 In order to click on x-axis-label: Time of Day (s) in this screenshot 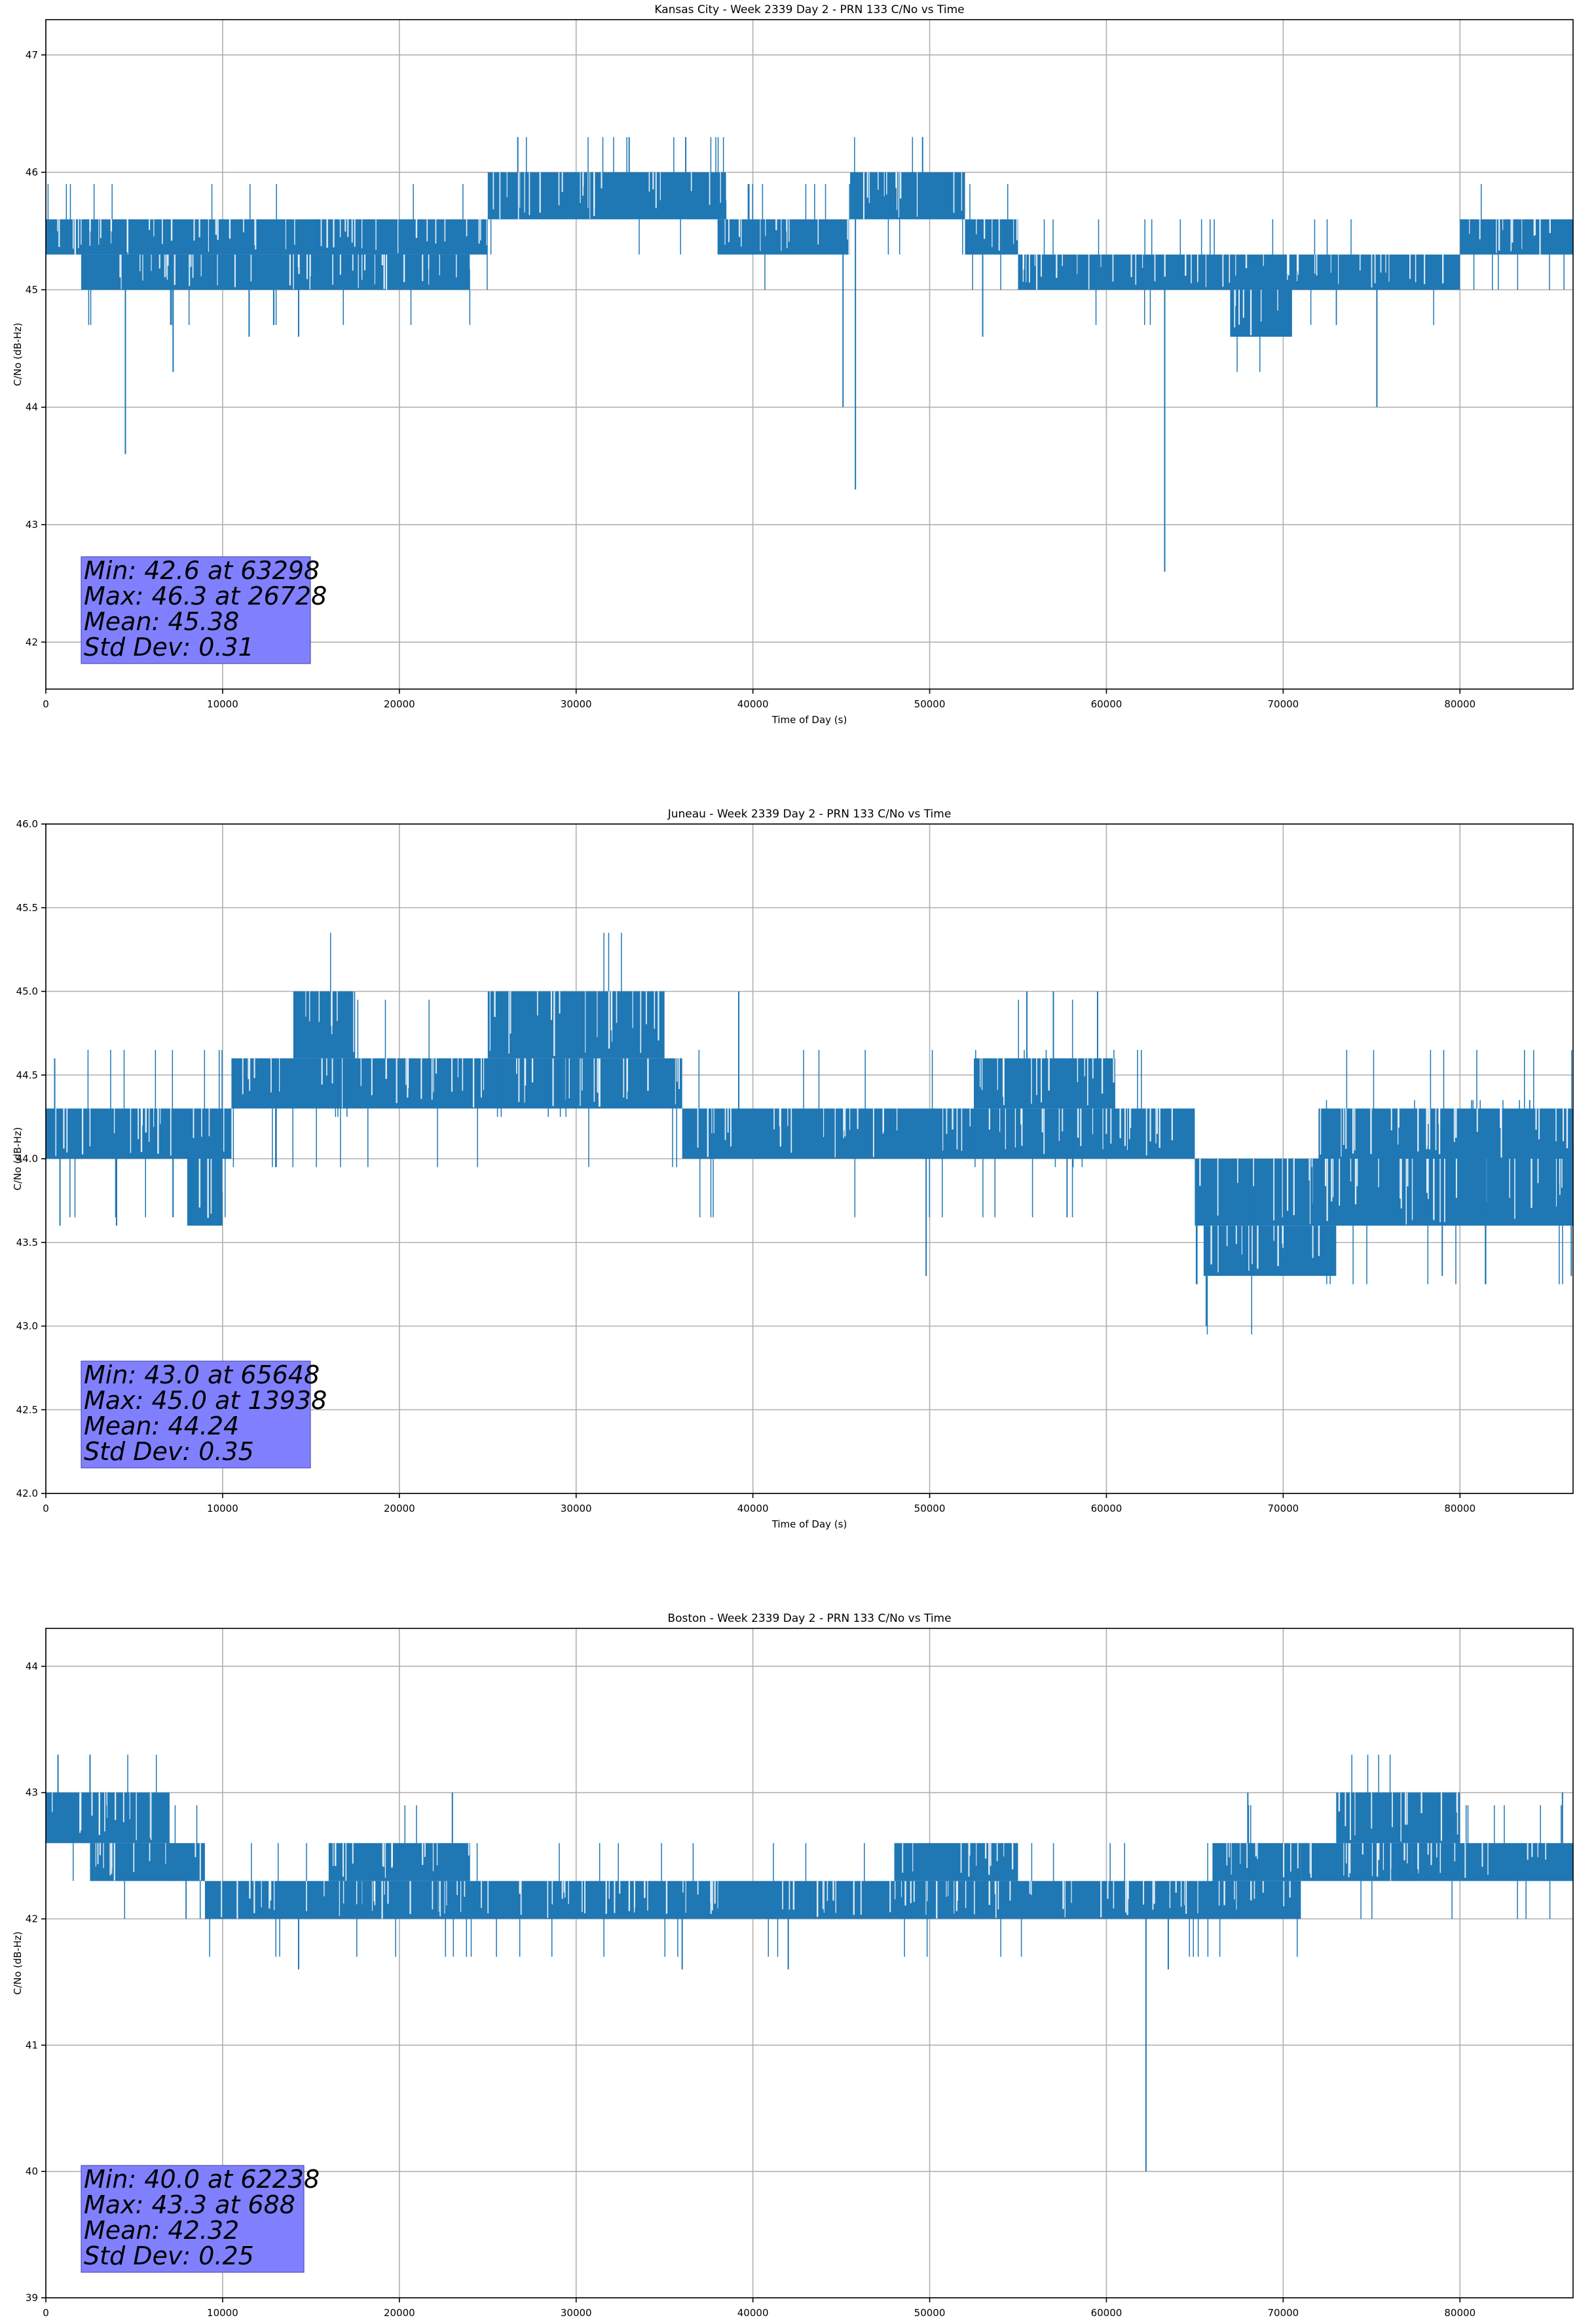, I will do `click(809, 720)`.